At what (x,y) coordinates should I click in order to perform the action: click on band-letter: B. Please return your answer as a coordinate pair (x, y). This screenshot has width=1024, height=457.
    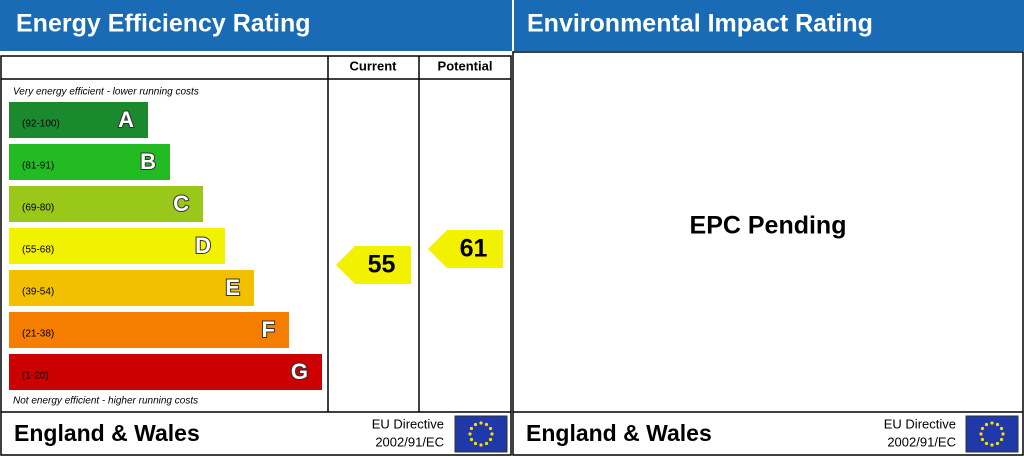
    Looking at the image, I should click on (148, 161).